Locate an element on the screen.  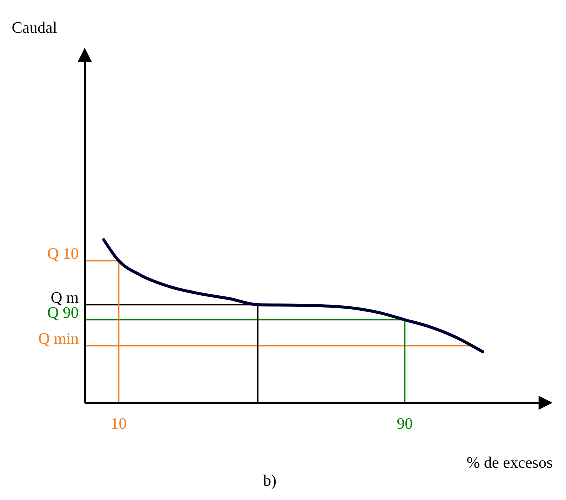
ref-line-label: Q min is located at coordinates (58, 339).